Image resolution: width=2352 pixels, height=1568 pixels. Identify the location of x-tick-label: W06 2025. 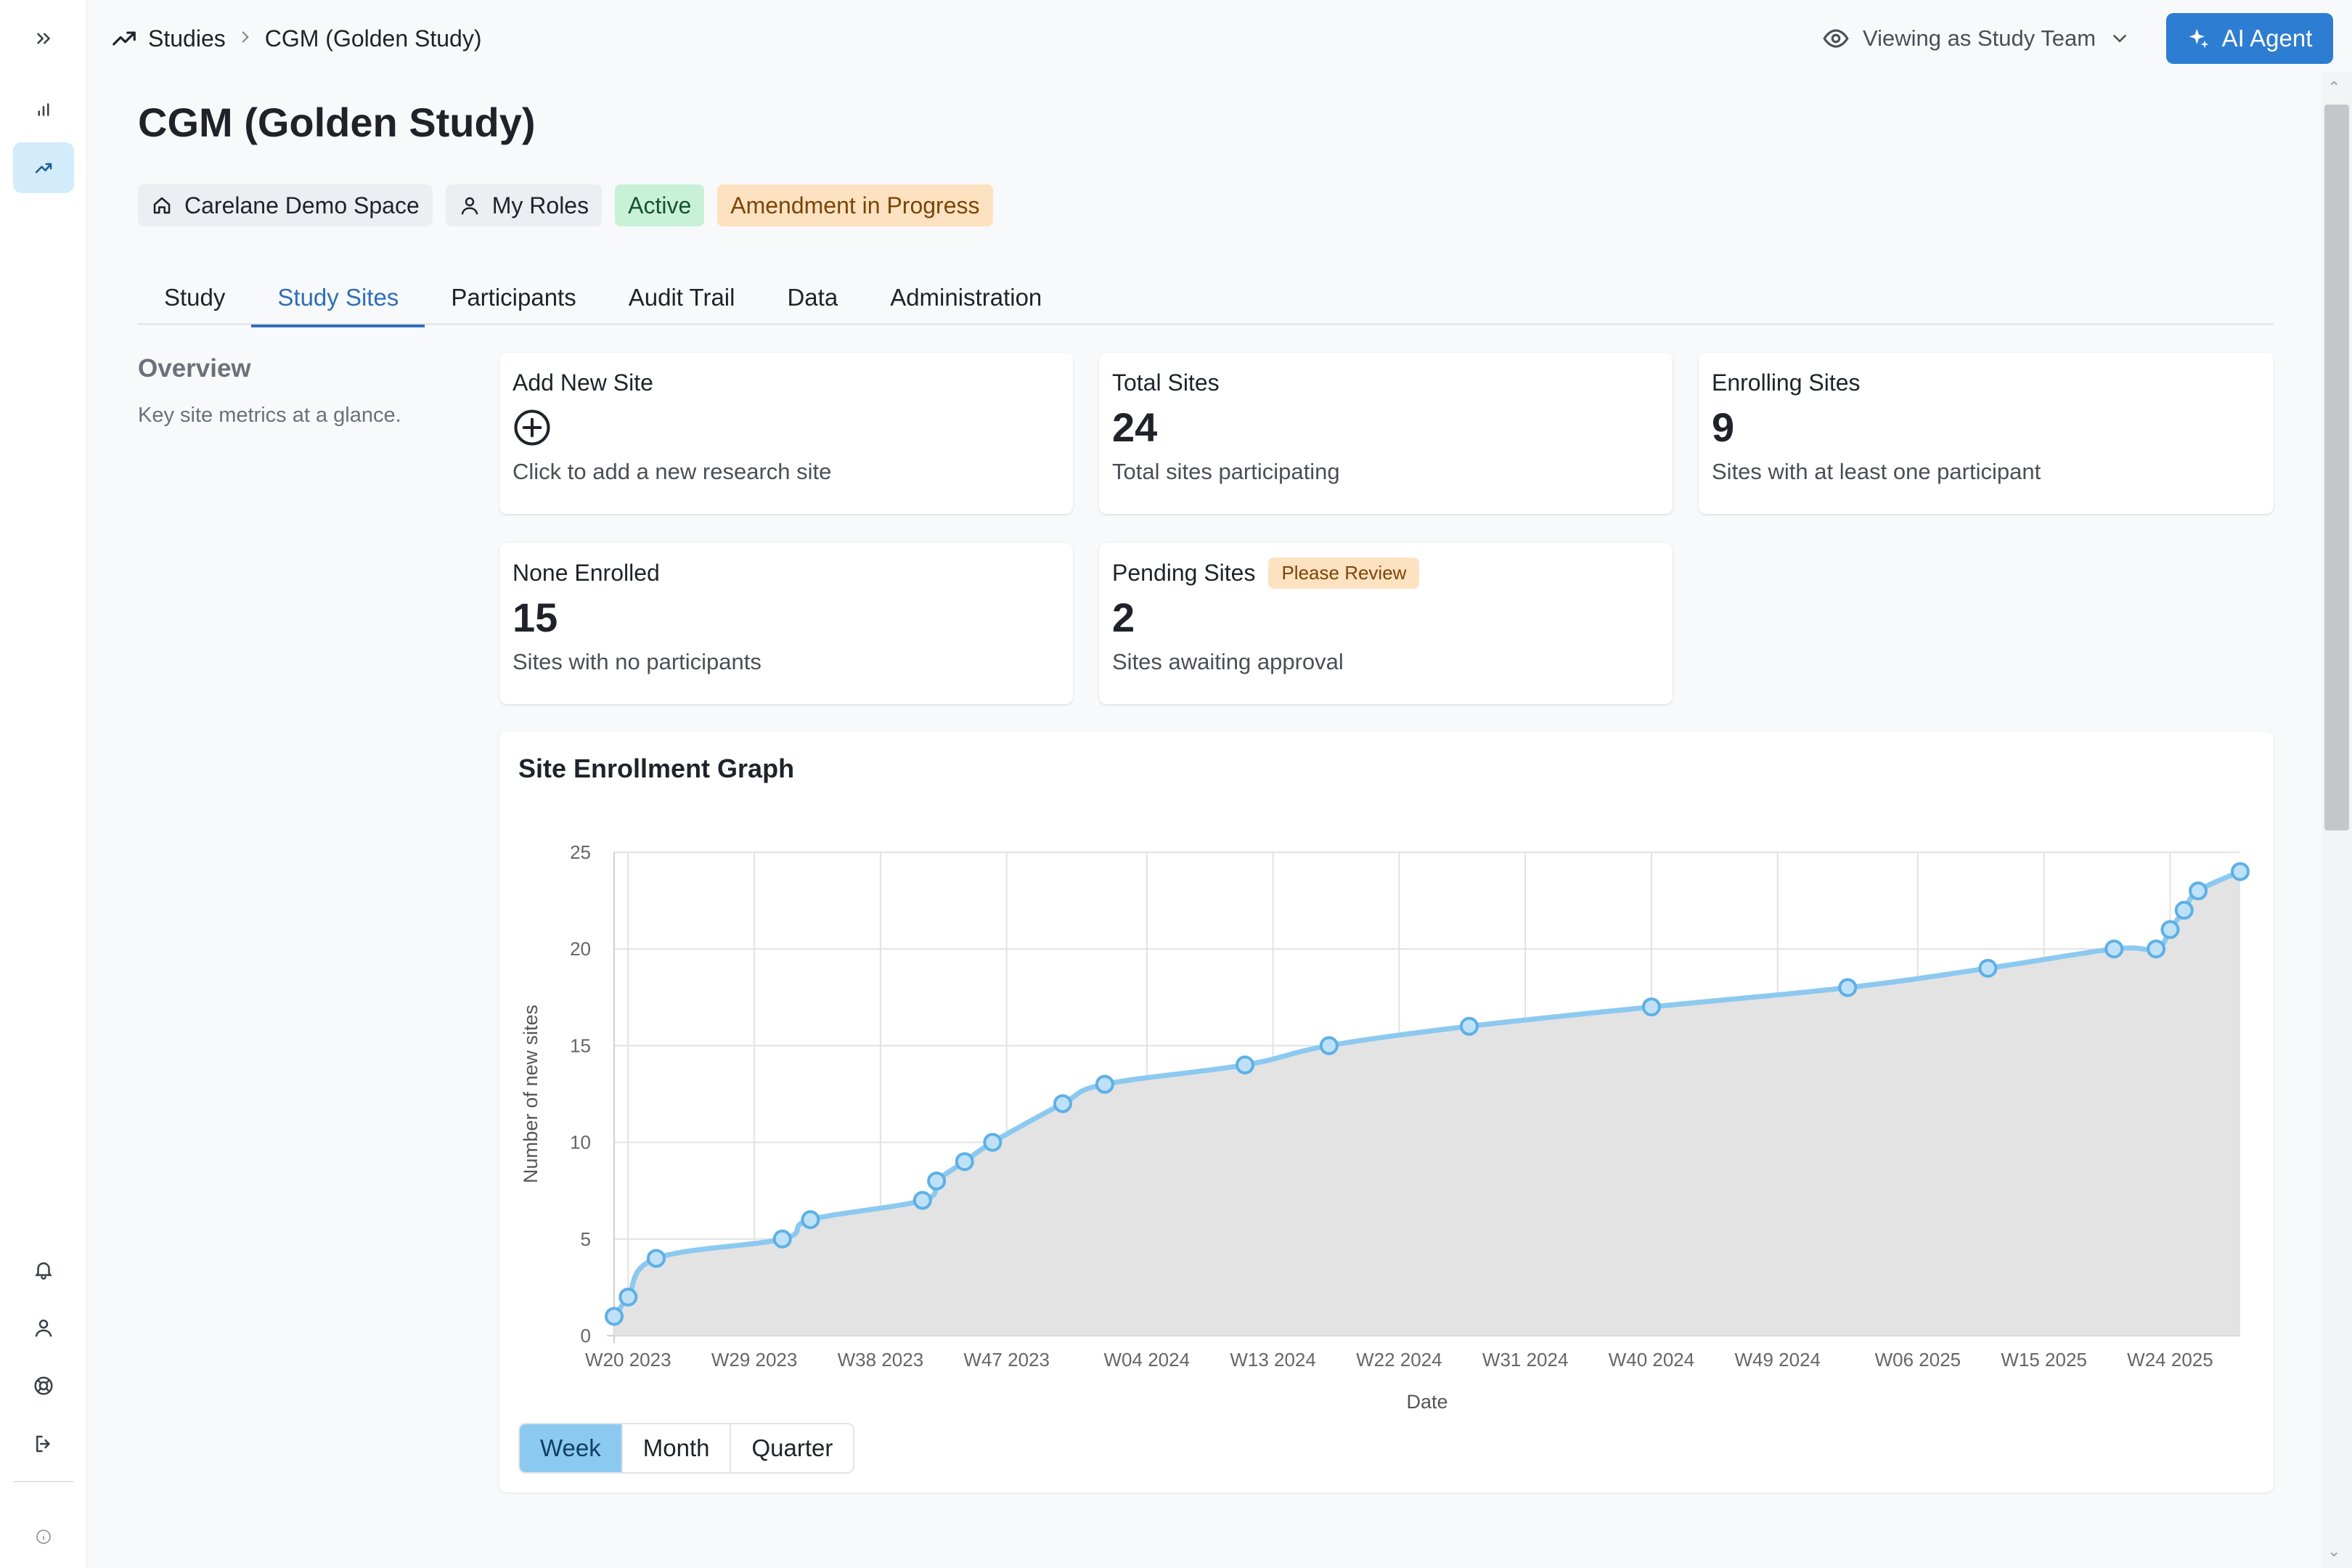
(1918, 1360).